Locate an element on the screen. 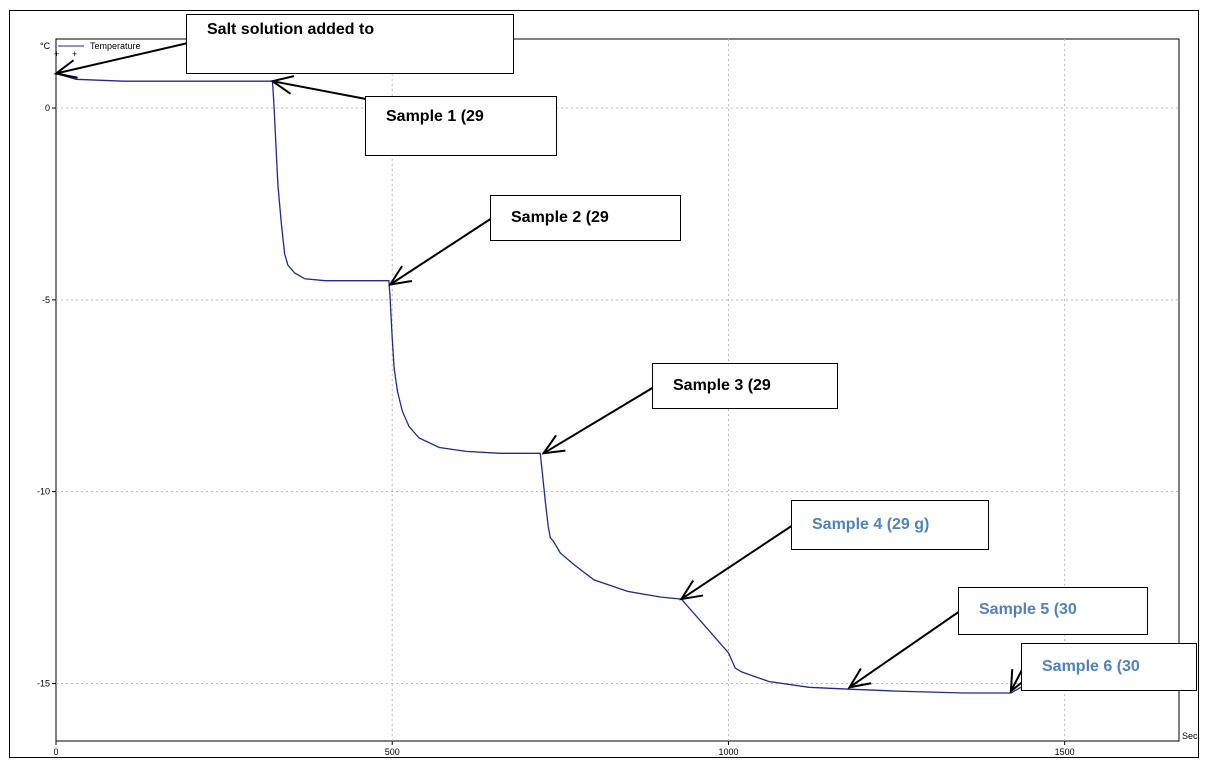 The width and height of the screenshot is (1205, 763). x-tick-label: 1000 is located at coordinates (728, 752).